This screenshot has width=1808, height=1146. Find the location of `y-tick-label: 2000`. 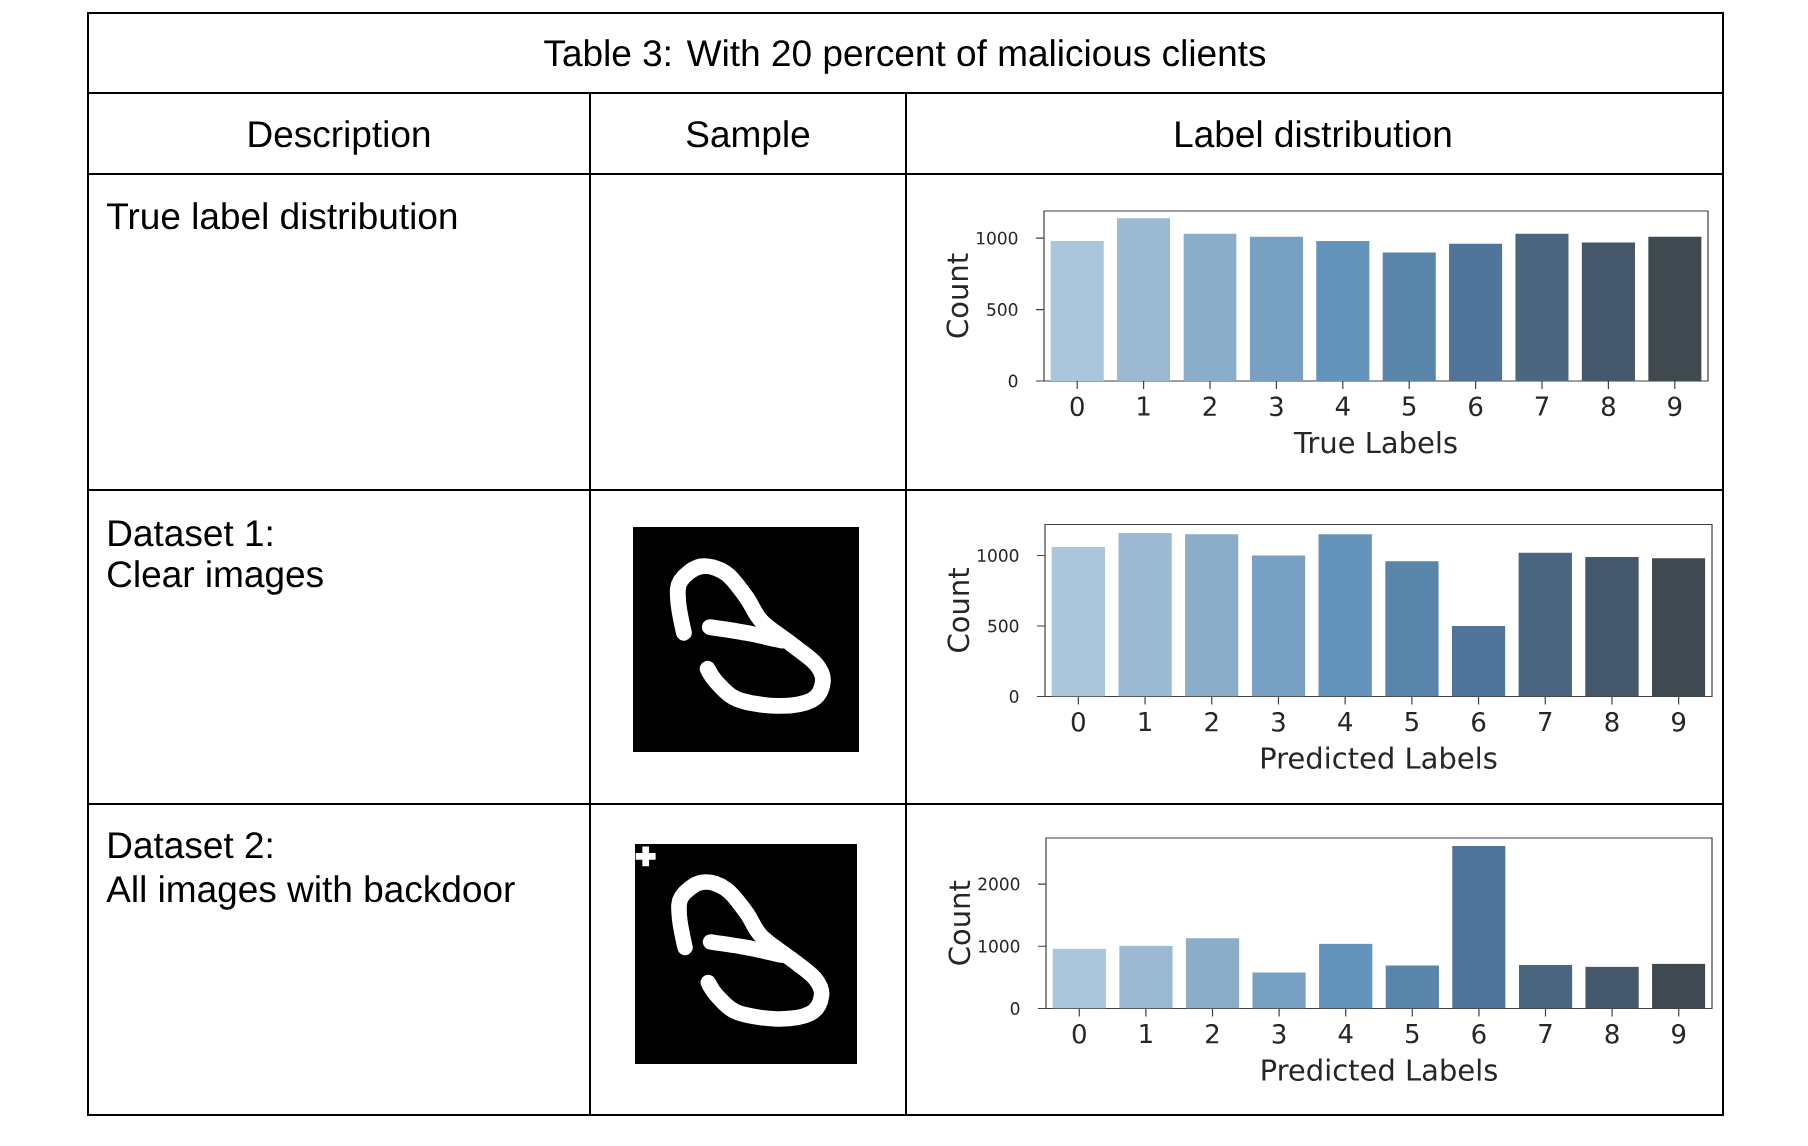

y-tick-label: 2000 is located at coordinates (999, 884).